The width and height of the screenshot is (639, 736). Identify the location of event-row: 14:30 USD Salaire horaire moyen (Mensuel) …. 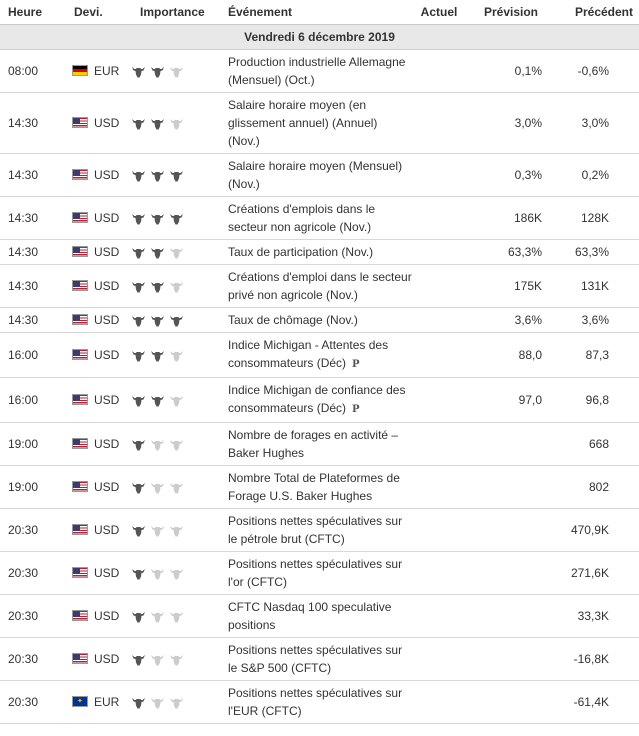
(319, 175).